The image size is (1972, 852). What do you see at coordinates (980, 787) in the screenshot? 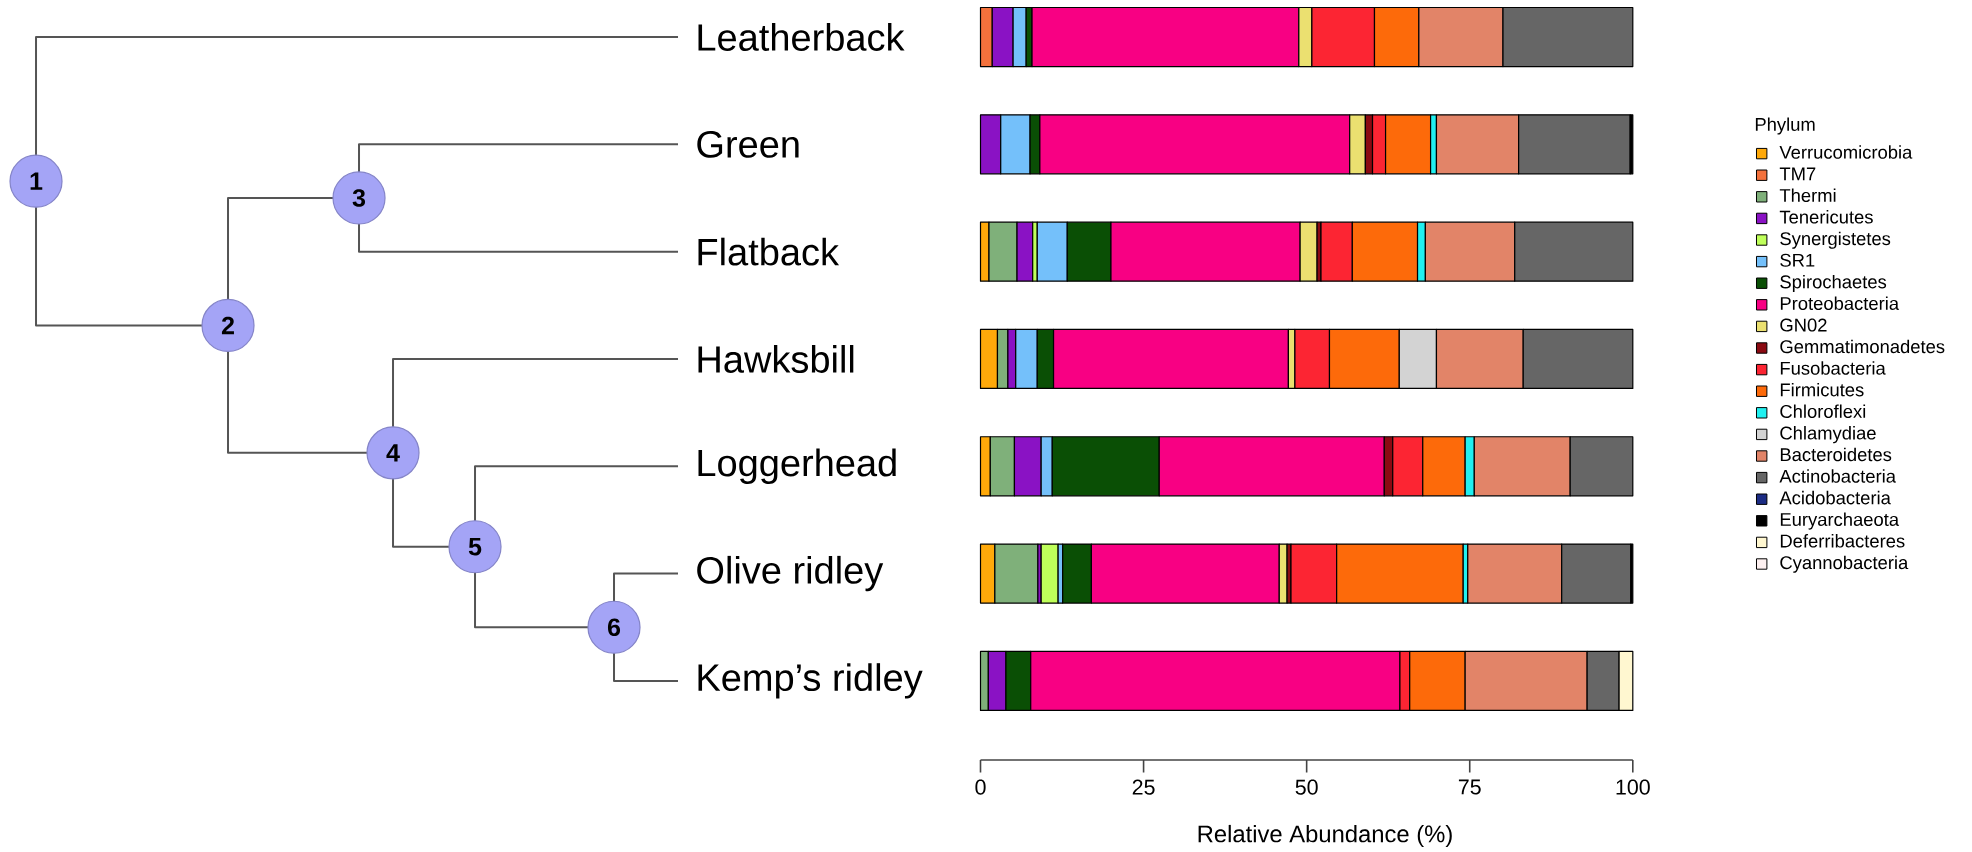
I see `x-tick-label: 0` at bounding box center [980, 787].